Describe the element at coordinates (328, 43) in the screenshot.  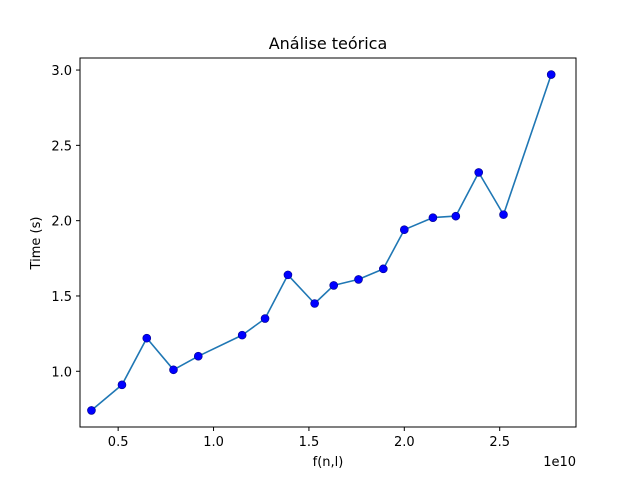
I see `chart-title: Análise teórica` at that location.